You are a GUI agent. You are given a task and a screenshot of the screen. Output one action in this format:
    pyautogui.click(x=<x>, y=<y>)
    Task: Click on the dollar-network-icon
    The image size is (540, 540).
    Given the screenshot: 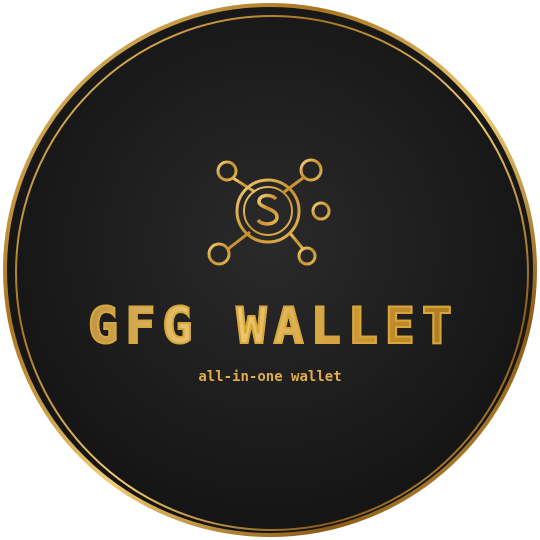 What is the action you would take?
    pyautogui.click(x=269, y=212)
    